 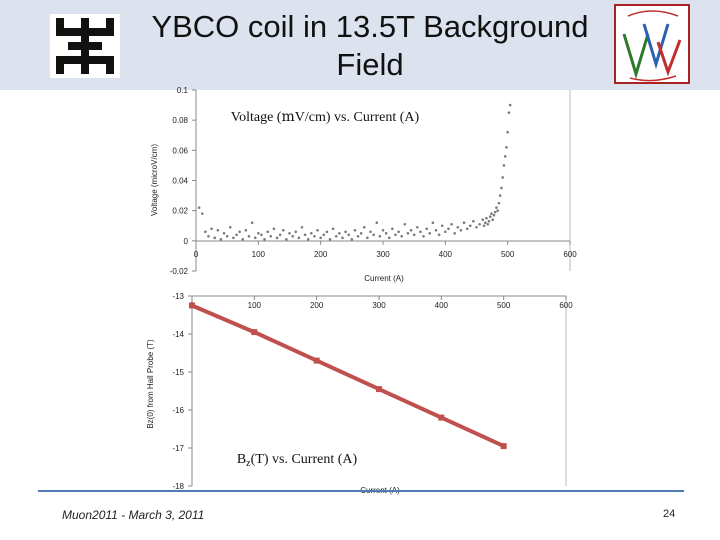 What do you see at coordinates (361, 491) in the screenshot?
I see `footer-rule` at bounding box center [361, 491].